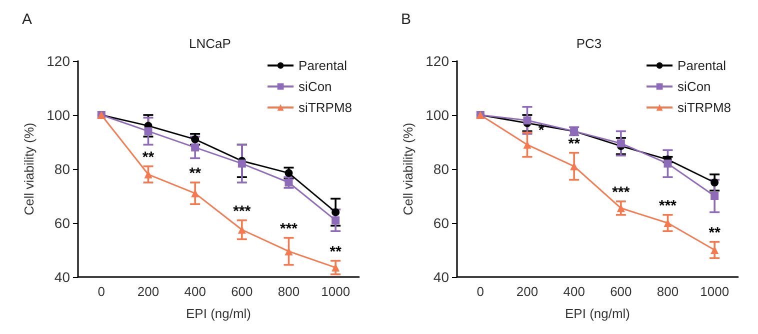 The height and width of the screenshot is (334, 758). I want to click on chart-title: PC3, so click(589, 43).